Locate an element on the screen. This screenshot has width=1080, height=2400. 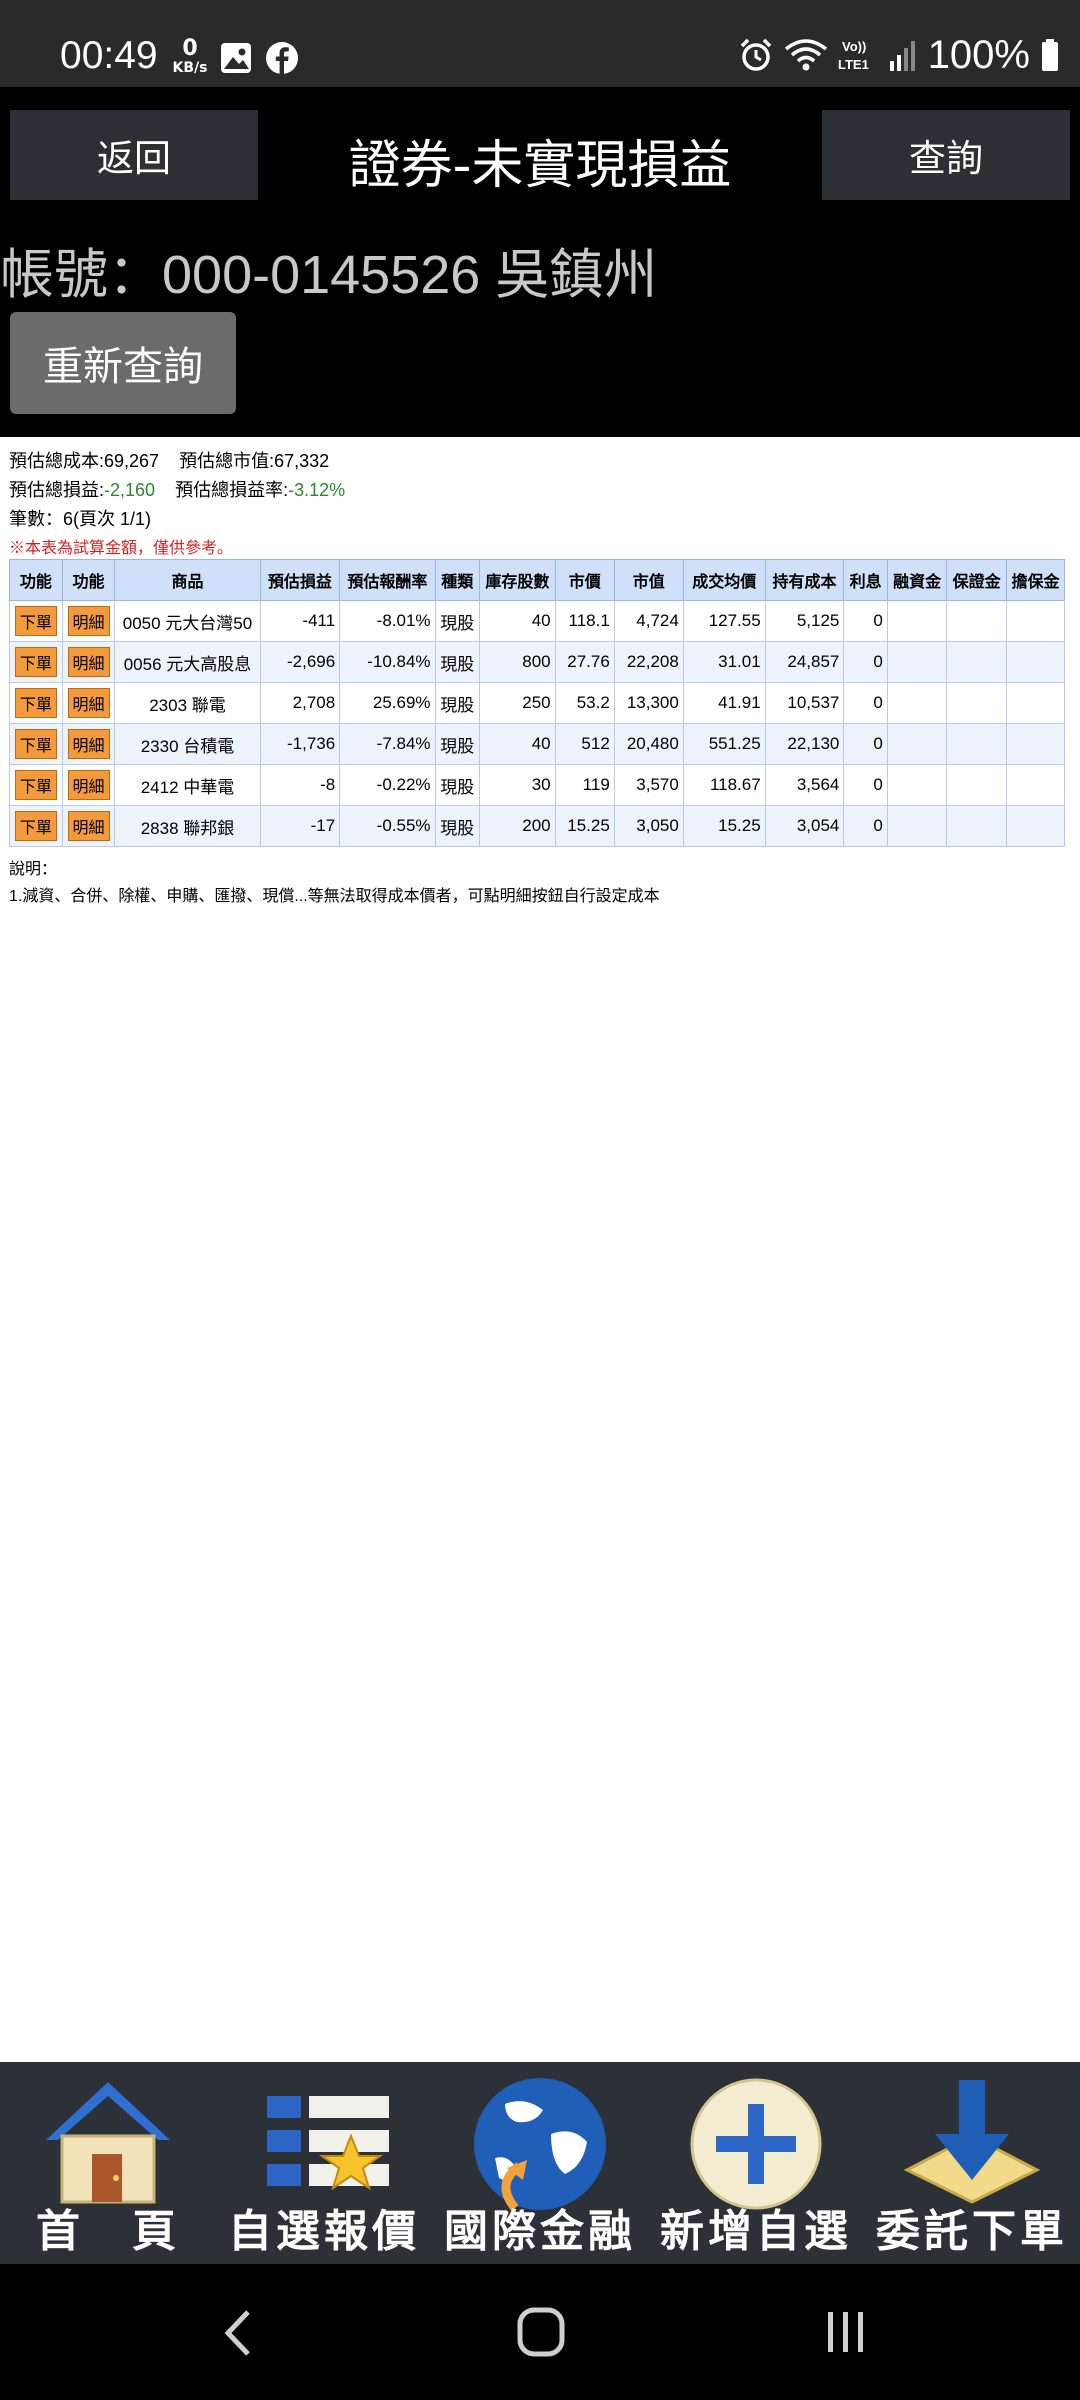
svg-text: LTE1 is located at coordinates (853, 64).